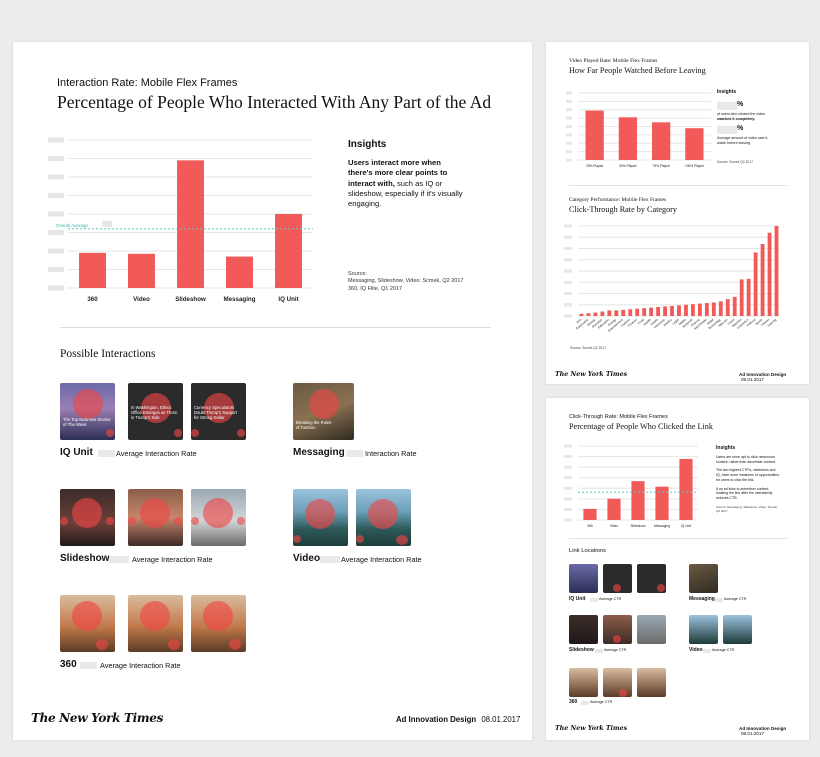  What do you see at coordinates (752, 733) in the screenshot?
I see `bottom-right-footer-date: 08.01.2017` at bounding box center [752, 733].